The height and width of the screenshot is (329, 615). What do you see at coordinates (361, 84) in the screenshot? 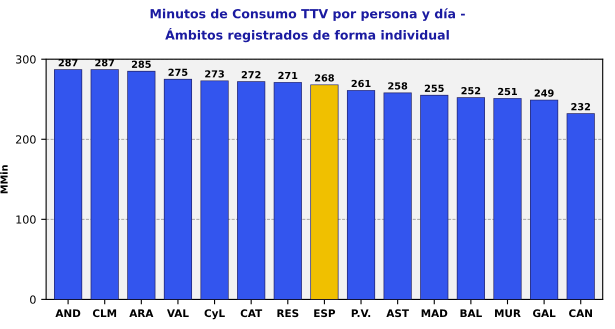
I see `data-label: 261` at bounding box center [361, 84].